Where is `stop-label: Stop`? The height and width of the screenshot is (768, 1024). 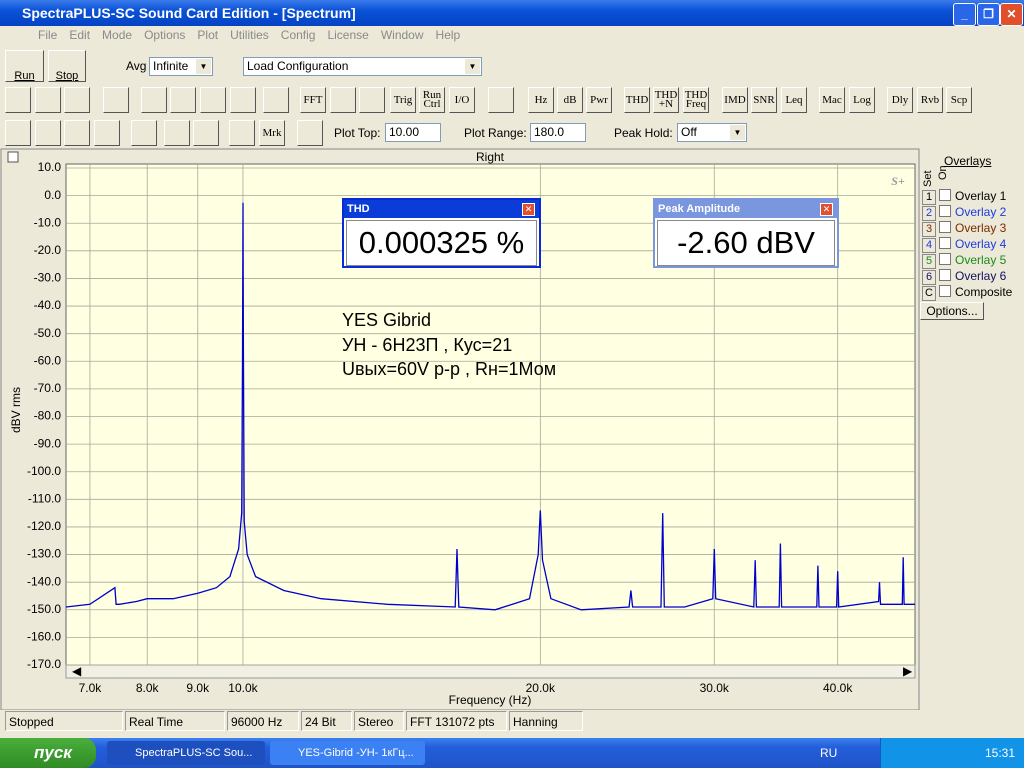 stop-label: Stop is located at coordinates (67, 76).